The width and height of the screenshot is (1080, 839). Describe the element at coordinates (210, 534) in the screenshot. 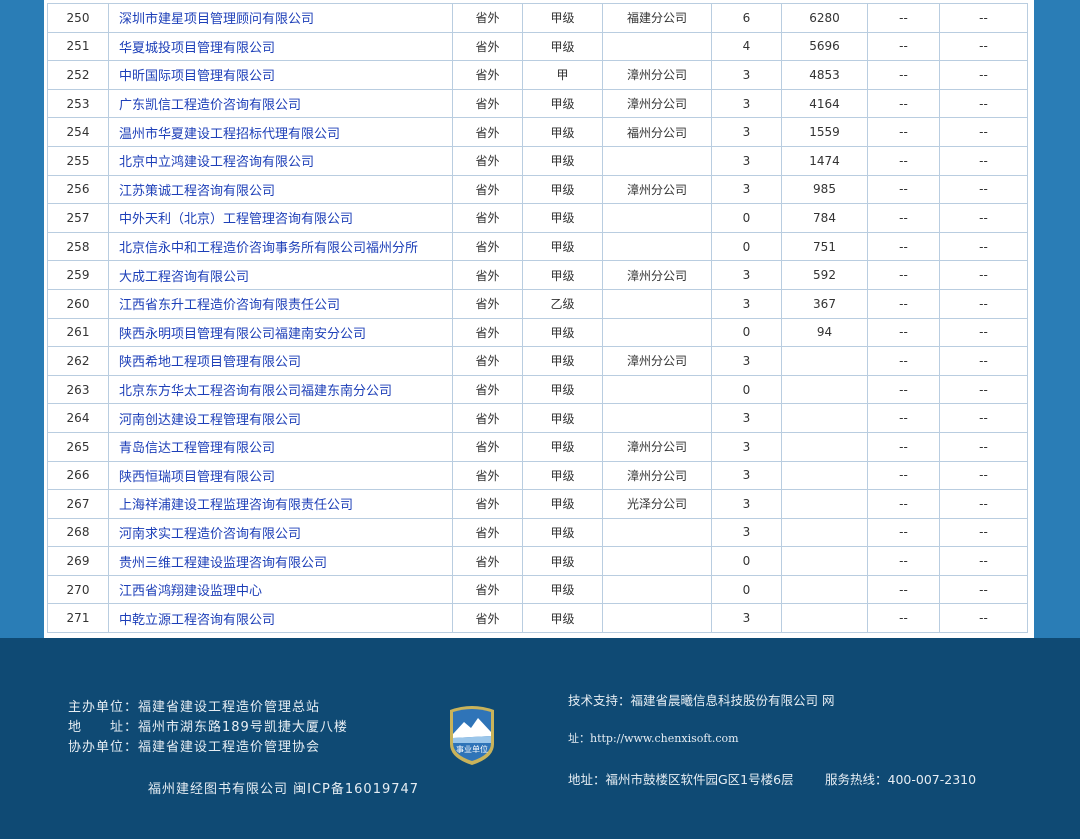

I see `company-link: 河南求实工程造价咨询有限公司` at that location.